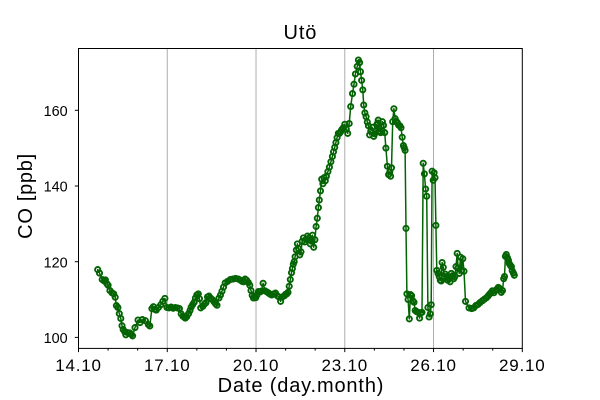  Describe the element at coordinates (56, 339) in the screenshot. I see `svg-text: 100` at that location.